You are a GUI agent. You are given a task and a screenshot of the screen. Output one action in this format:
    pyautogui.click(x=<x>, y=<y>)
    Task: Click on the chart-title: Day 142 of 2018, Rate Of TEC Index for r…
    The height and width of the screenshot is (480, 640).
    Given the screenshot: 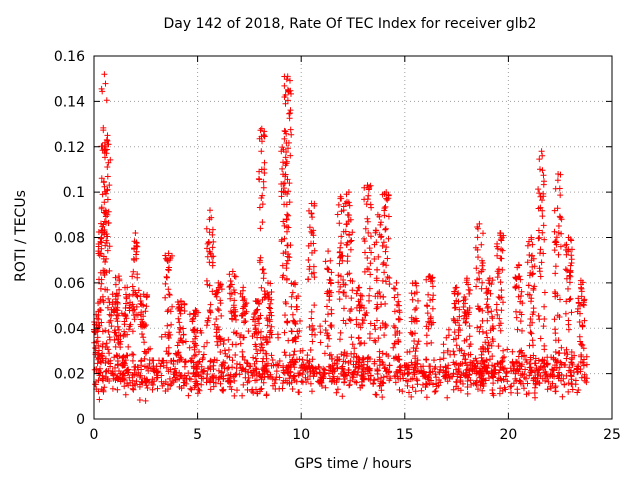 What is the action you would take?
    pyautogui.click(x=350, y=24)
    